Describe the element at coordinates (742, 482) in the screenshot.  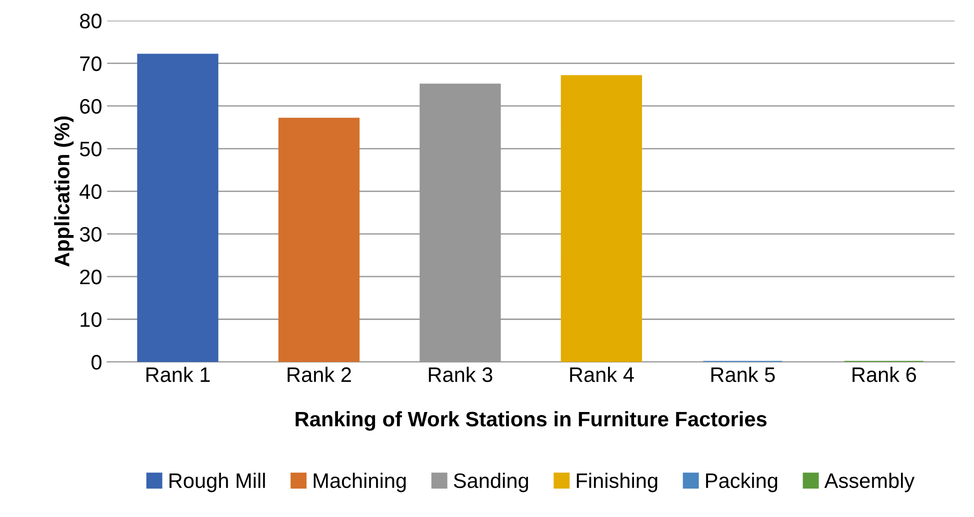
I see `legend-label: Packing` at that location.